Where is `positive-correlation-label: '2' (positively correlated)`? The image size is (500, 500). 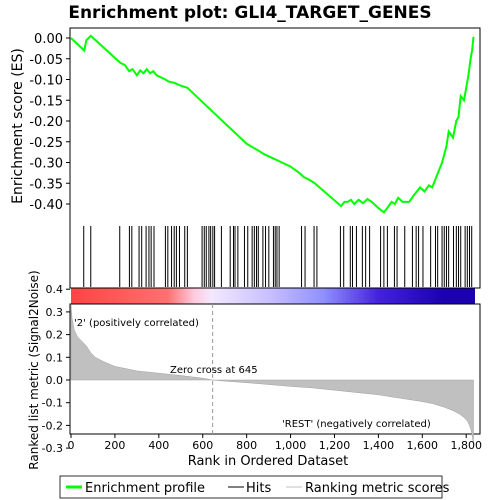
positive-correlation-label: '2' (positively correlated) is located at coordinates (136, 323).